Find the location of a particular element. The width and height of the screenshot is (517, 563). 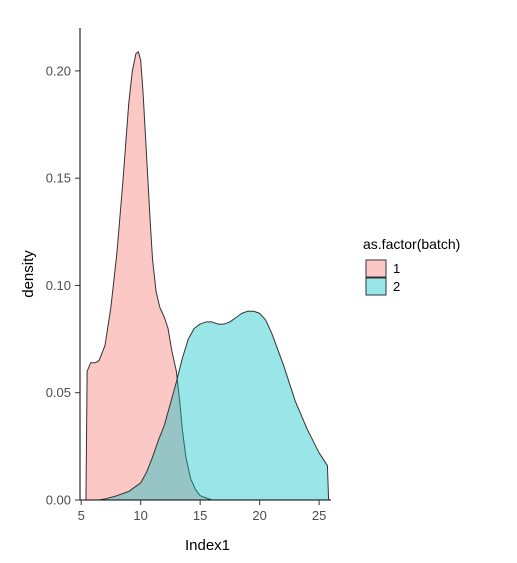

legend: as.factor(batch) 12 is located at coordinates (411, 266).